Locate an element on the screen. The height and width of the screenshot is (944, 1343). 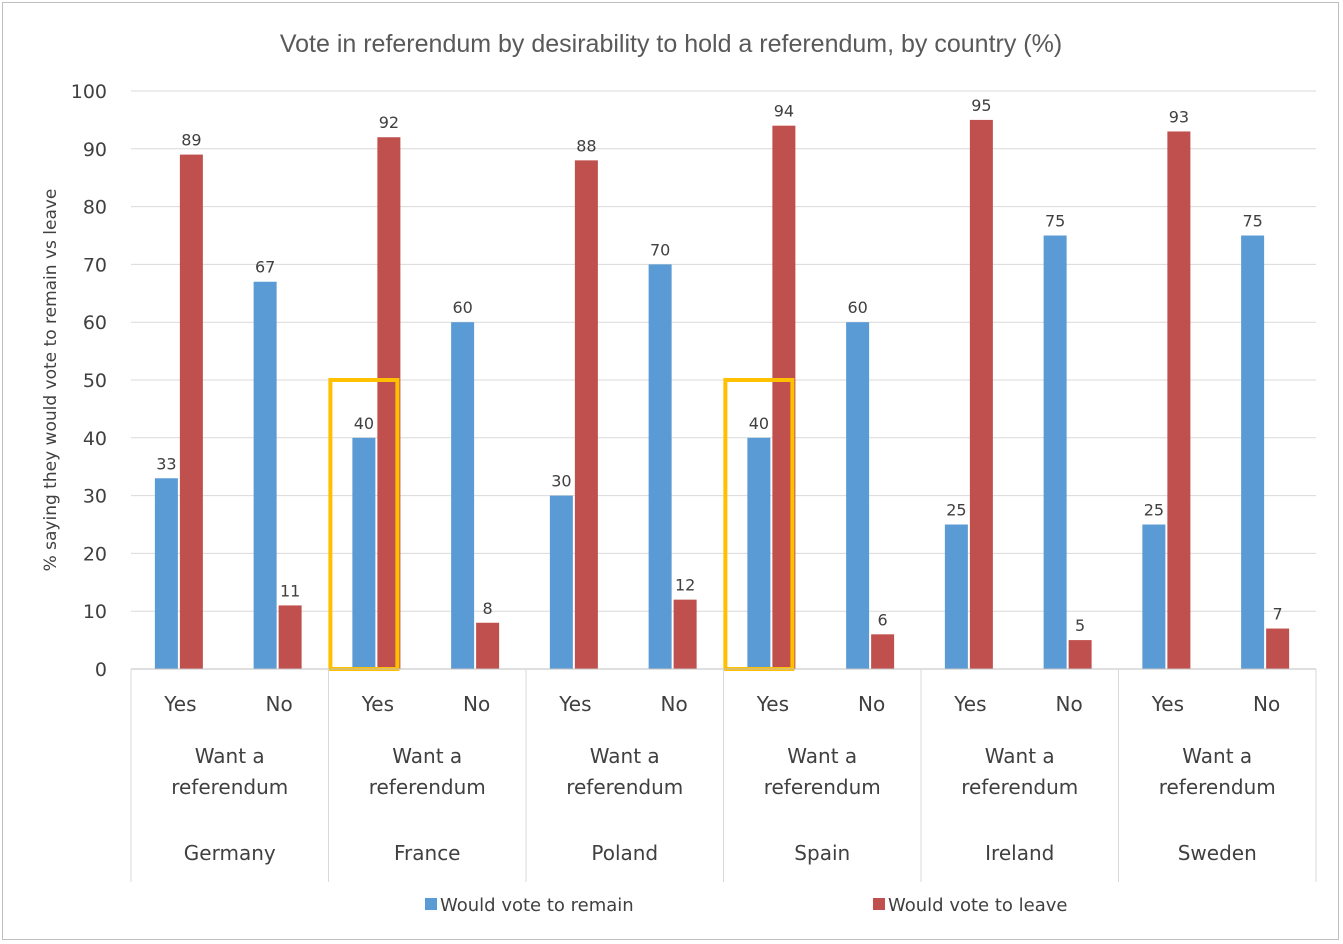
country-label: France is located at coordinates (427, 853).